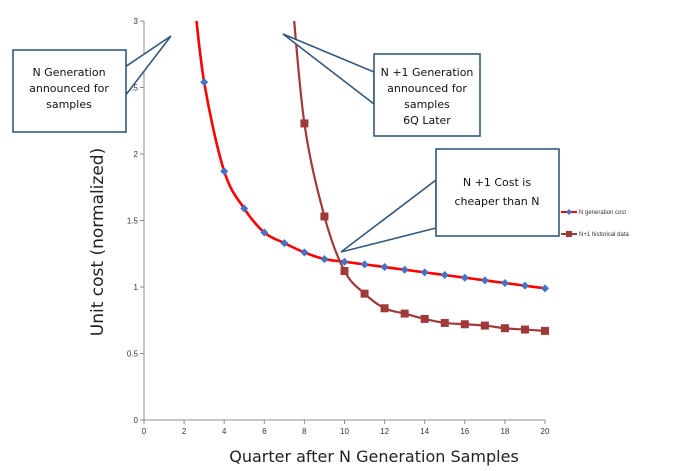  What do you see at coordinates (604, 235) in the screenshot?
I see `legend-label: N+1 historical data` at bounding box center [604, 235].